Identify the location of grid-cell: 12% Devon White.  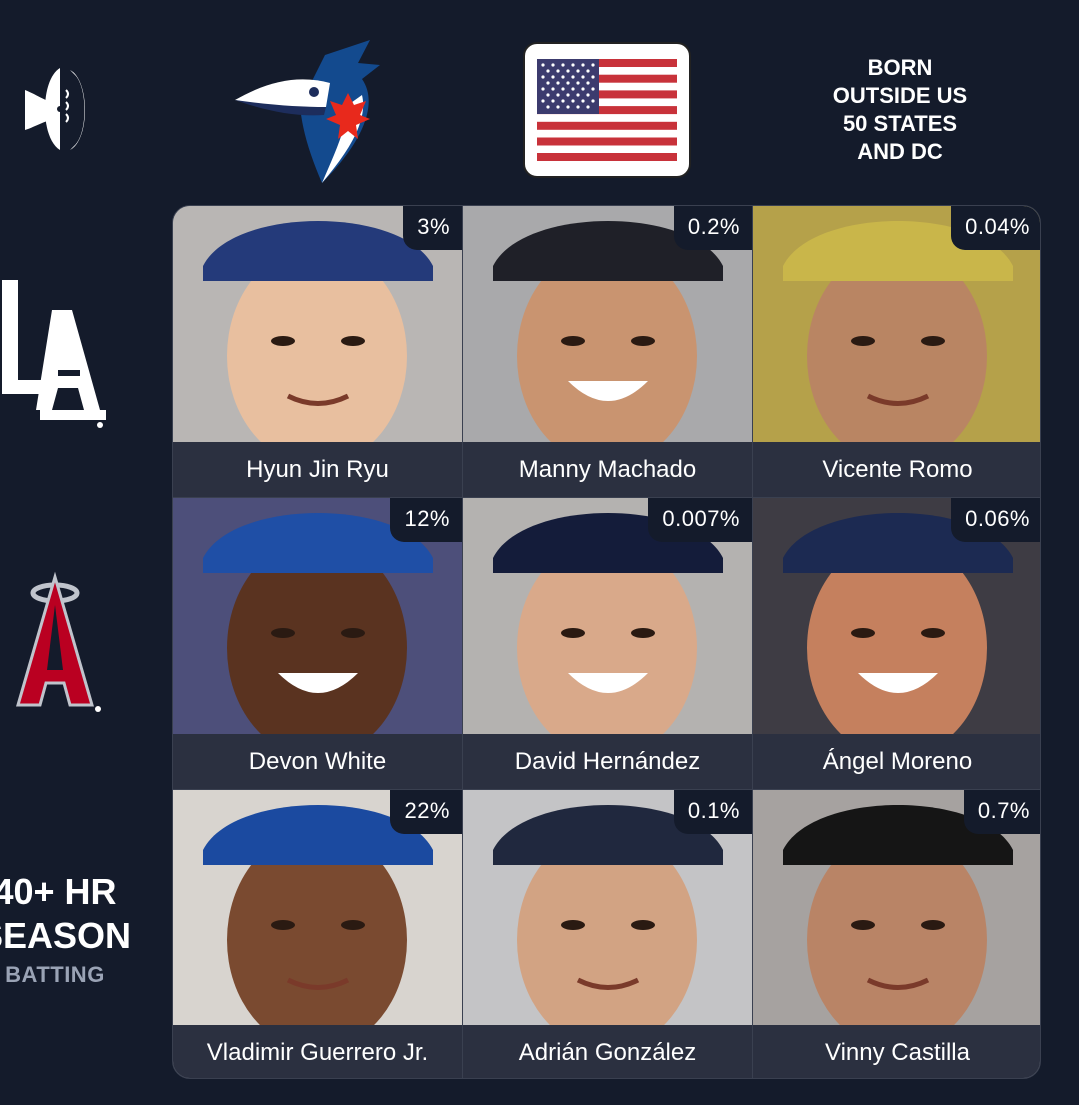
(317, 643).